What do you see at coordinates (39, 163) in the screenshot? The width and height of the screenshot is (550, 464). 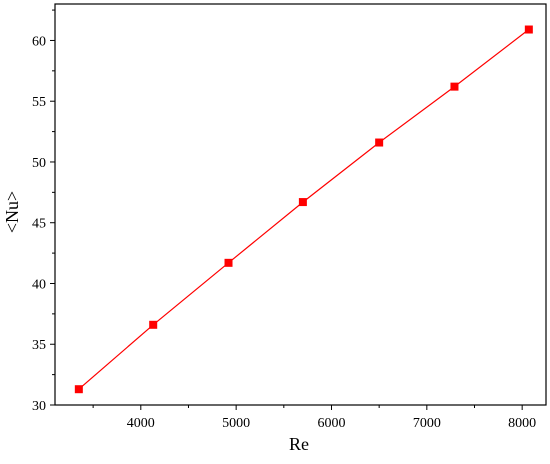 I see `y-tick-label: 50` at bounding box center [39, 163].